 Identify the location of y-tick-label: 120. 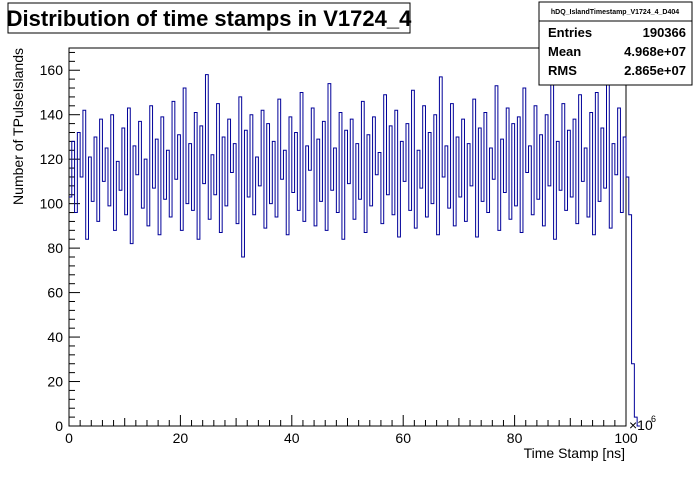
(52, 159).